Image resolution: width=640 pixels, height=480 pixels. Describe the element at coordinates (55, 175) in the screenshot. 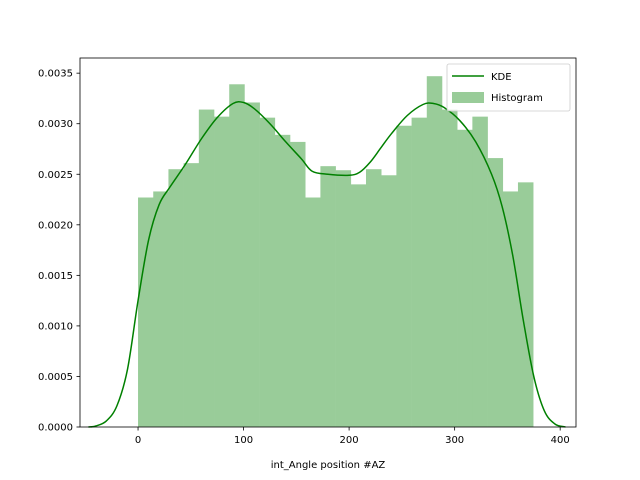

I see `y-tick-label: 0.0025` at that location.